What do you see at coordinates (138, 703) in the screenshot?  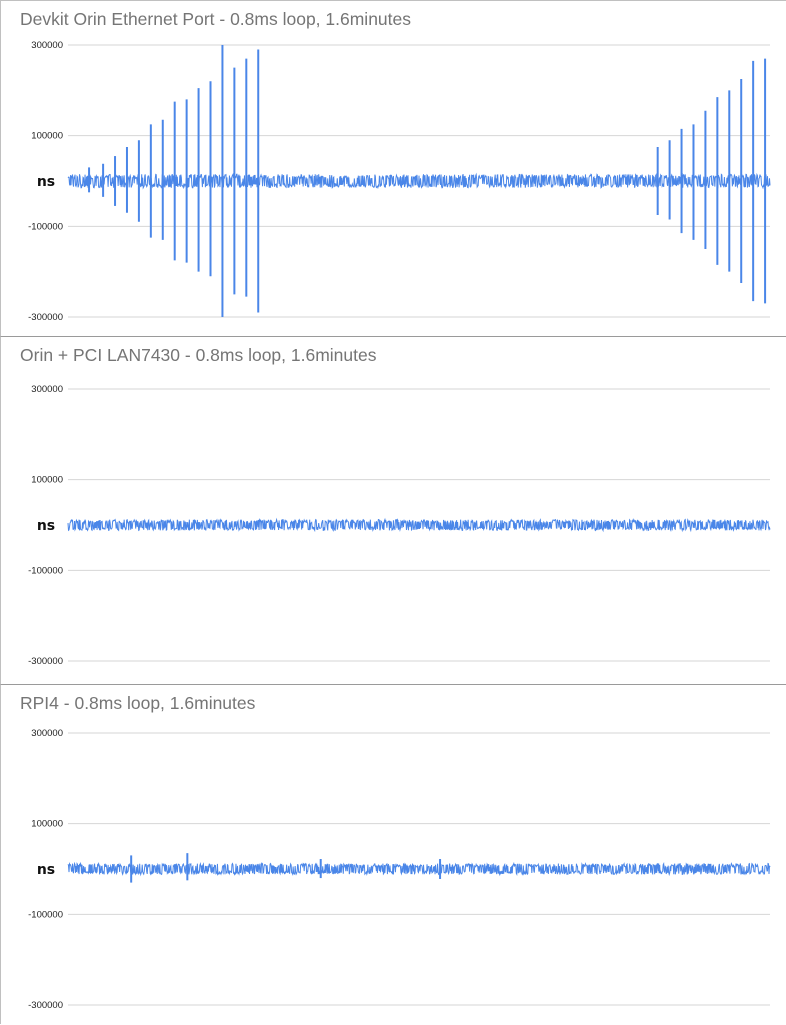 I see `chart-title: RPI4 - 0.8ms loop, 1.6minutes` at bounding box center [138, 703].